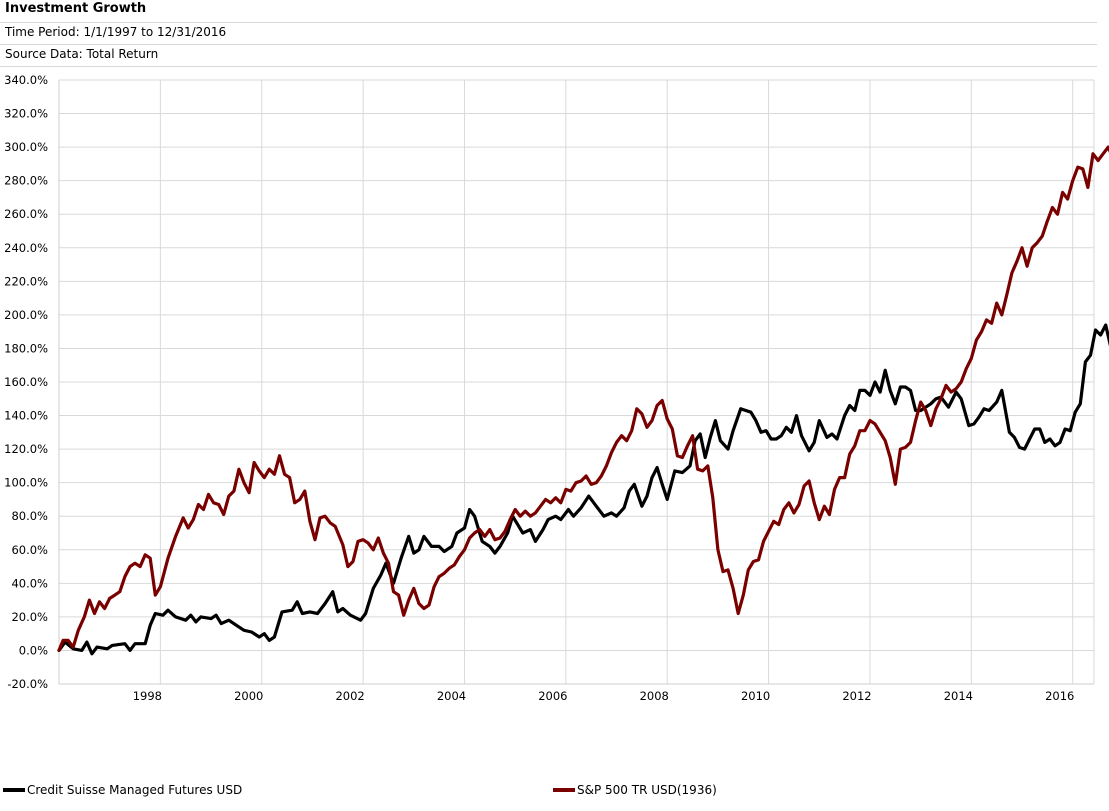 This screenshot has height=811, width=1109. Describe the element at coordinates (26, 382) in the screenshot. I see `y-tick-label: 160.0%` at that location.